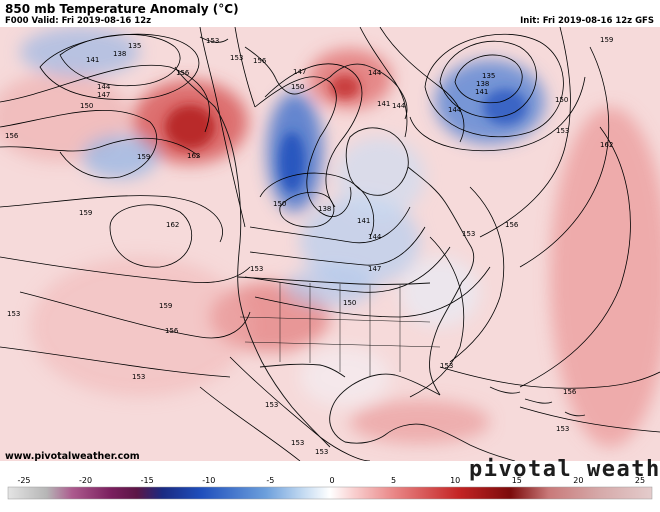  Describe the element at coordinates (299, 72) in the screenshot. I see `contour-label: 147` at that location.